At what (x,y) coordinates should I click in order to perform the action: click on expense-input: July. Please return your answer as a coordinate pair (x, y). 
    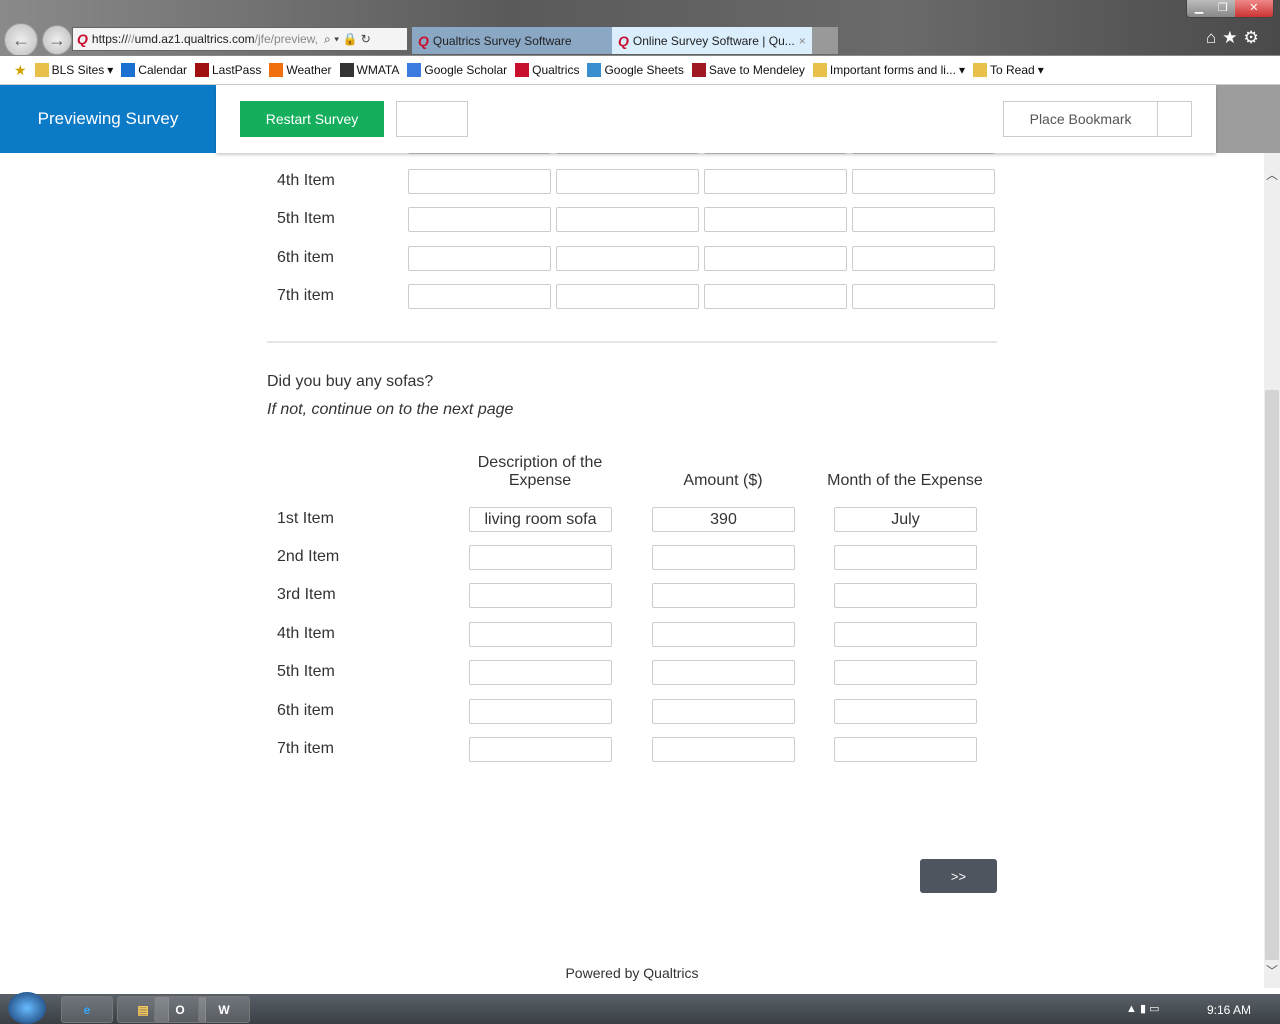
    Looking at the image, I should click on (905, 519).